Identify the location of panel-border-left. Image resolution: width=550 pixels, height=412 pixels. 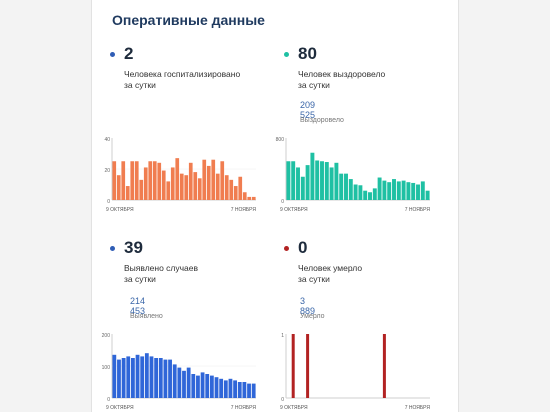
(91, 206).